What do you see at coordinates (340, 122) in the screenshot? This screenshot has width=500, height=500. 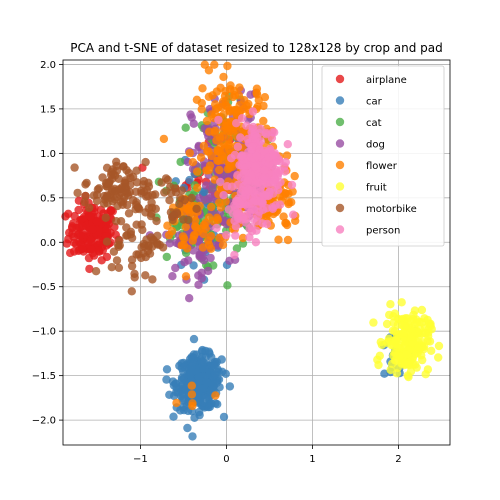 I see `legend-marker-cat` at bounding box center [340, 122].